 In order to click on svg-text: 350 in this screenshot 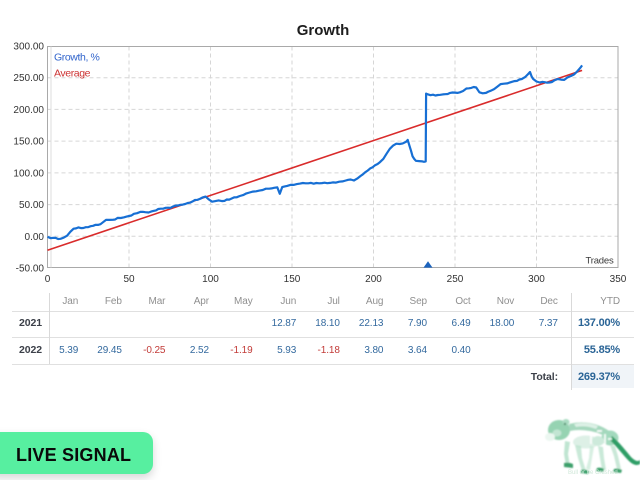, I will do `click(618, 279)`.